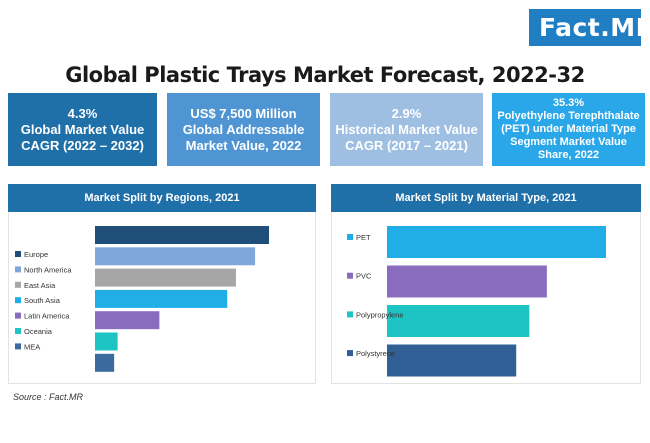 This screenshot has height=443, width=650. I want to click on legend-swatch-latin-america, so click(18, 315).